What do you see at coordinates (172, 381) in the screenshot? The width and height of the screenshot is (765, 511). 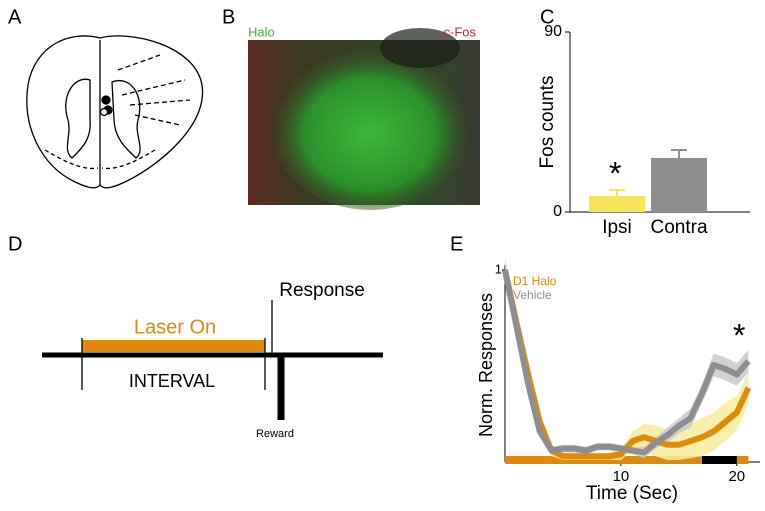 I see `diagram-label: INTERVAL` at bounding box center [172, 381].